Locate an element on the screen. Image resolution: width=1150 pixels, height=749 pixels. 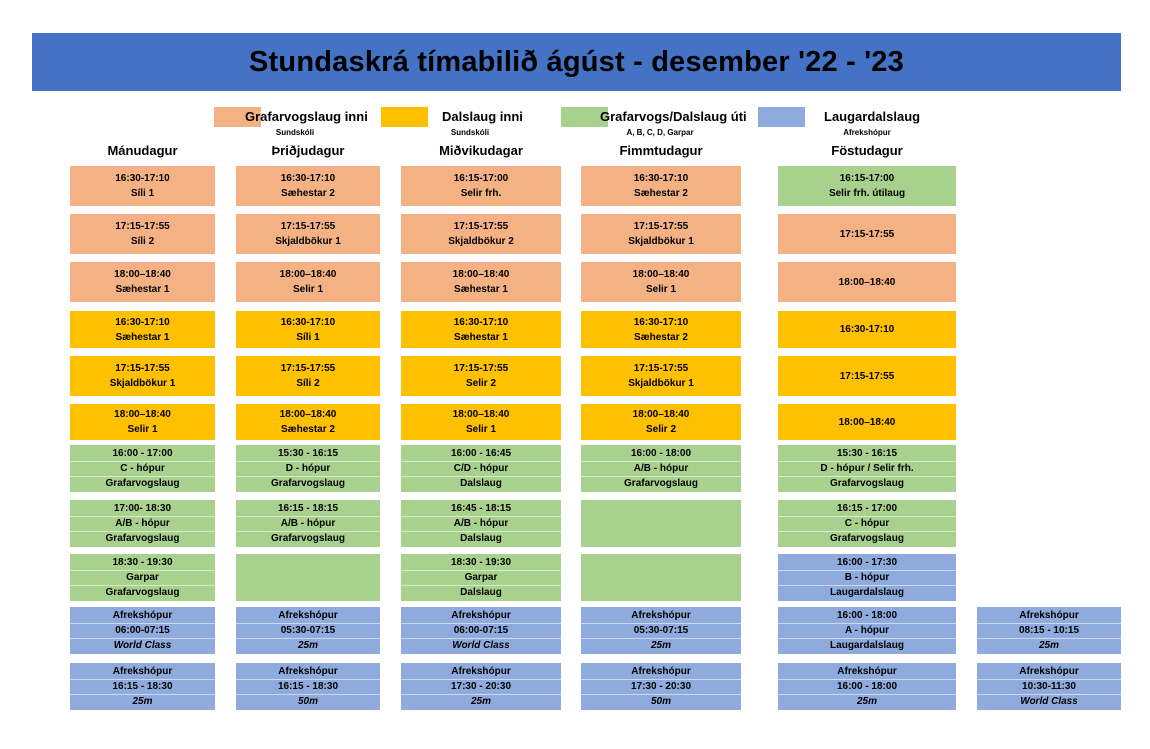
cell-line: World Class is located at coordinates (1049, 701).